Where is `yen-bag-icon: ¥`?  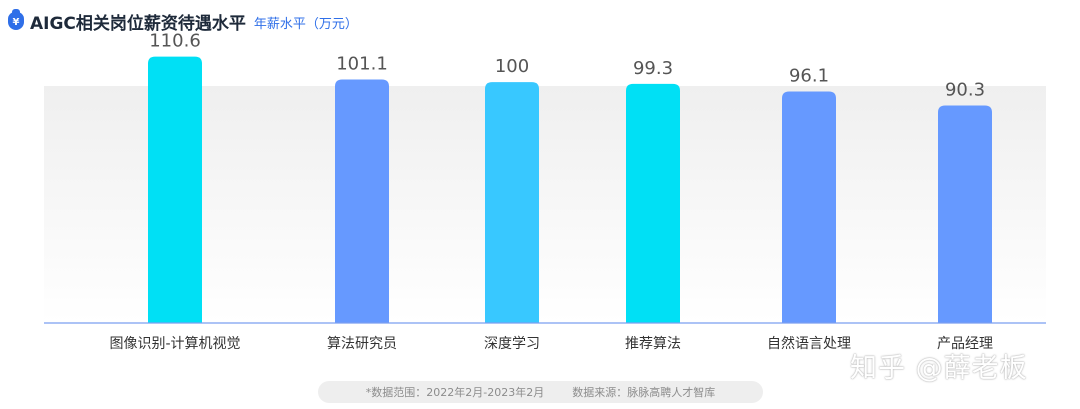
yen-bag-icon: ¥ is located at coordinates (16, 19).